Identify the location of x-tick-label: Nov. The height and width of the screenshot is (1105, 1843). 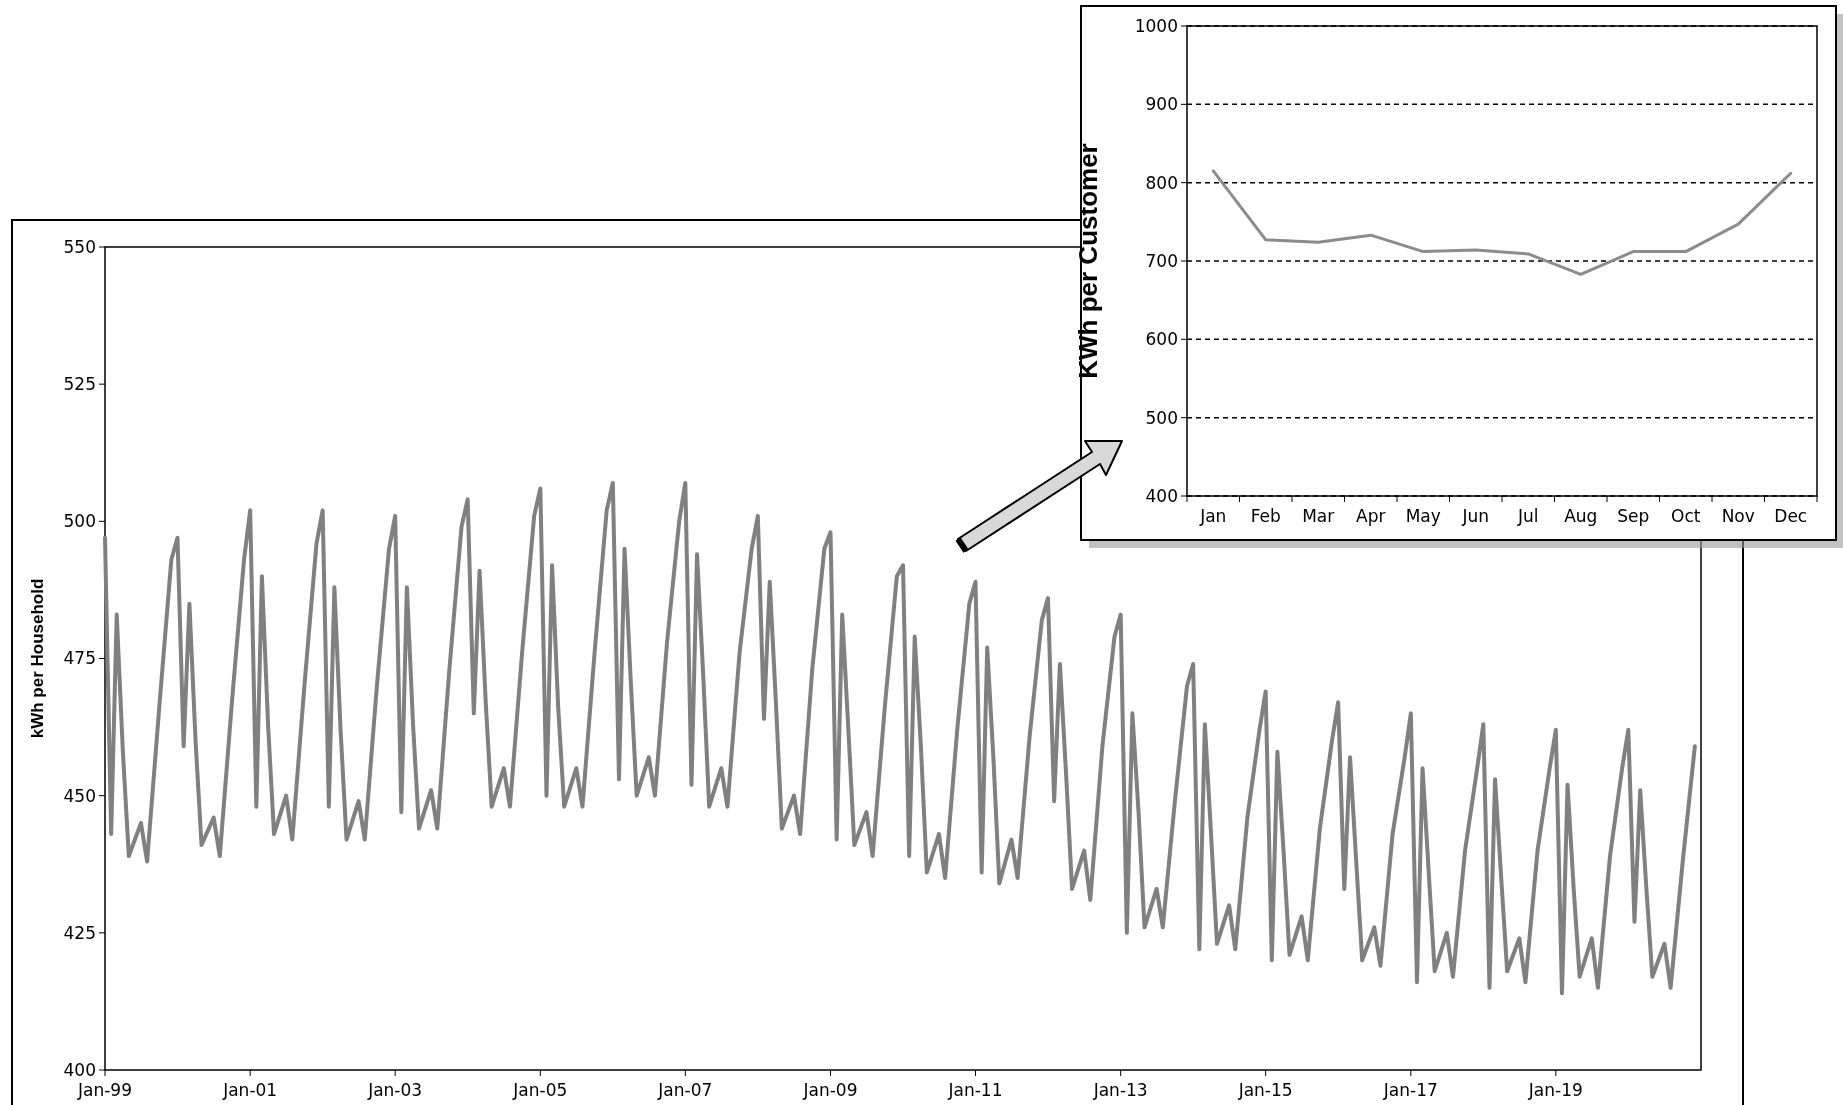
(1738, 516).